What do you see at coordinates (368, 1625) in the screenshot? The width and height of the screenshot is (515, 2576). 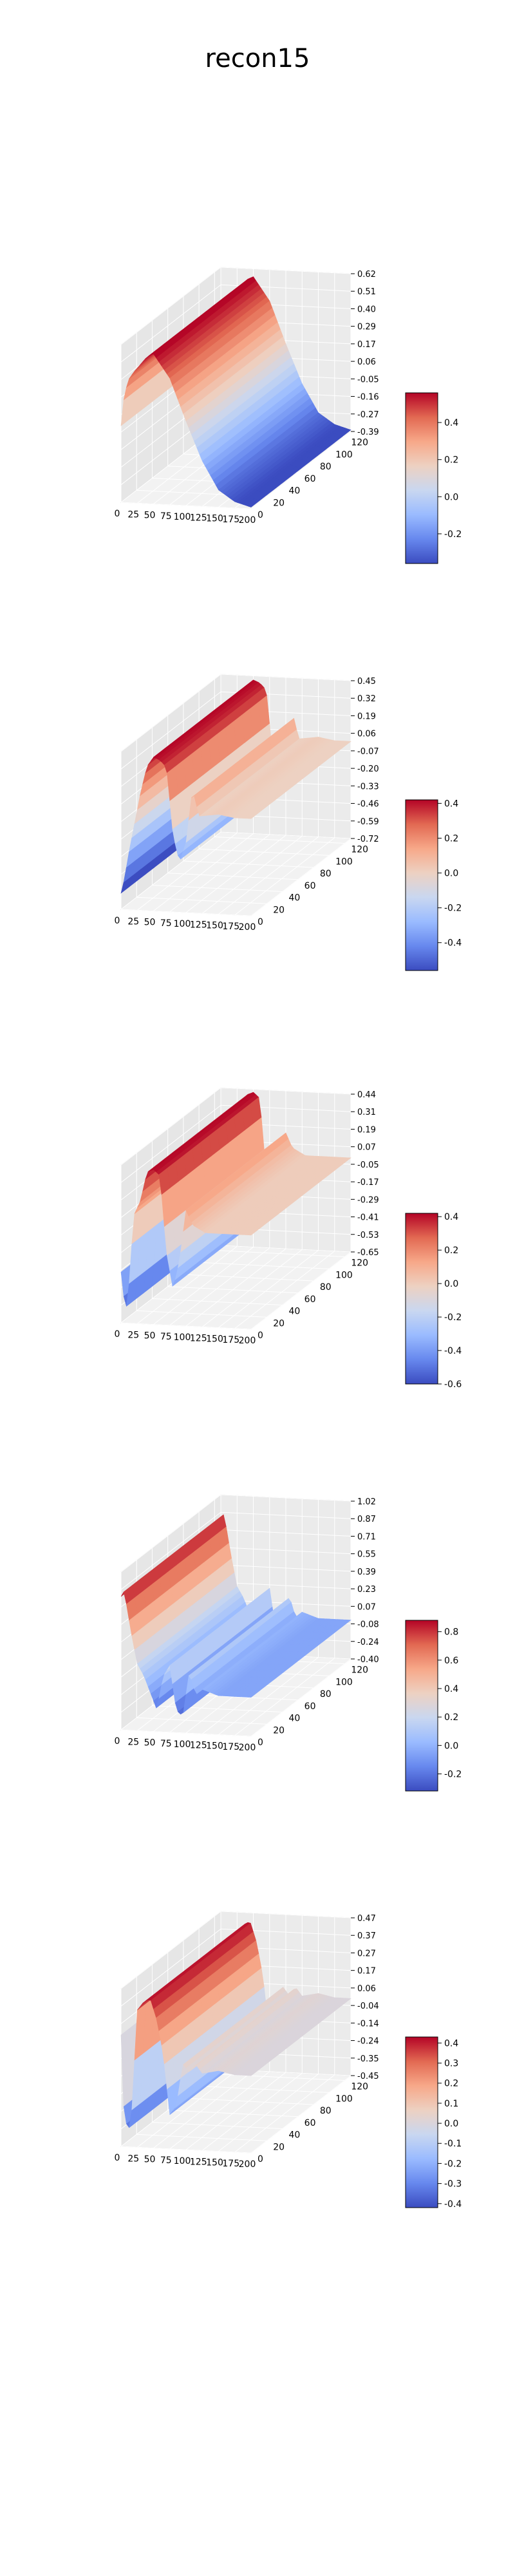 I see `z-tick-label: -0.08` at bounding box center [368, 1625].